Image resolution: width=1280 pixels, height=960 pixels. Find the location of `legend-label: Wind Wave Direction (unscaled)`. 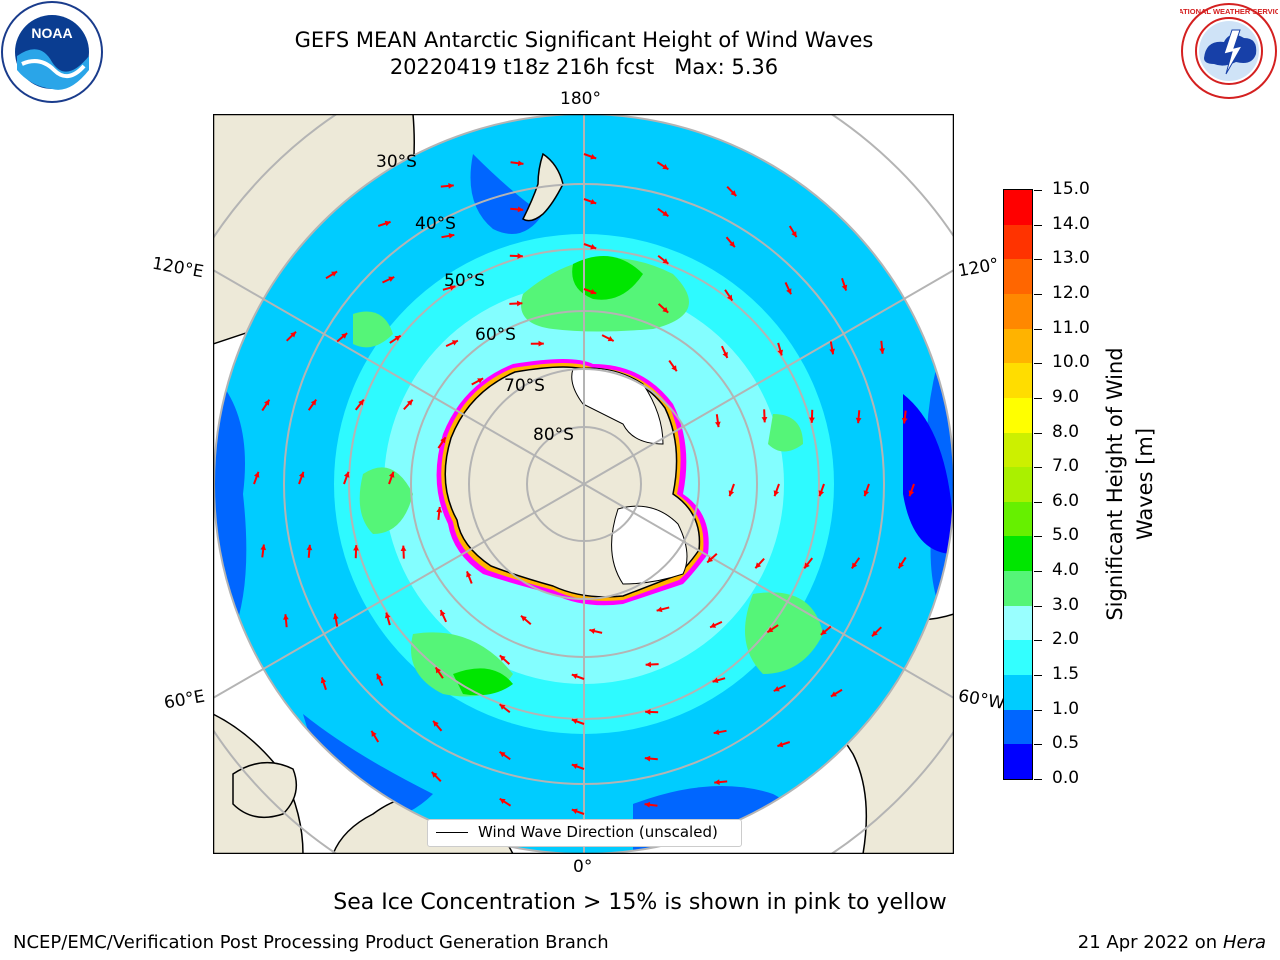

legend-label: Wind Wave Direction (unscaled) is located at coordinates (598, 832).